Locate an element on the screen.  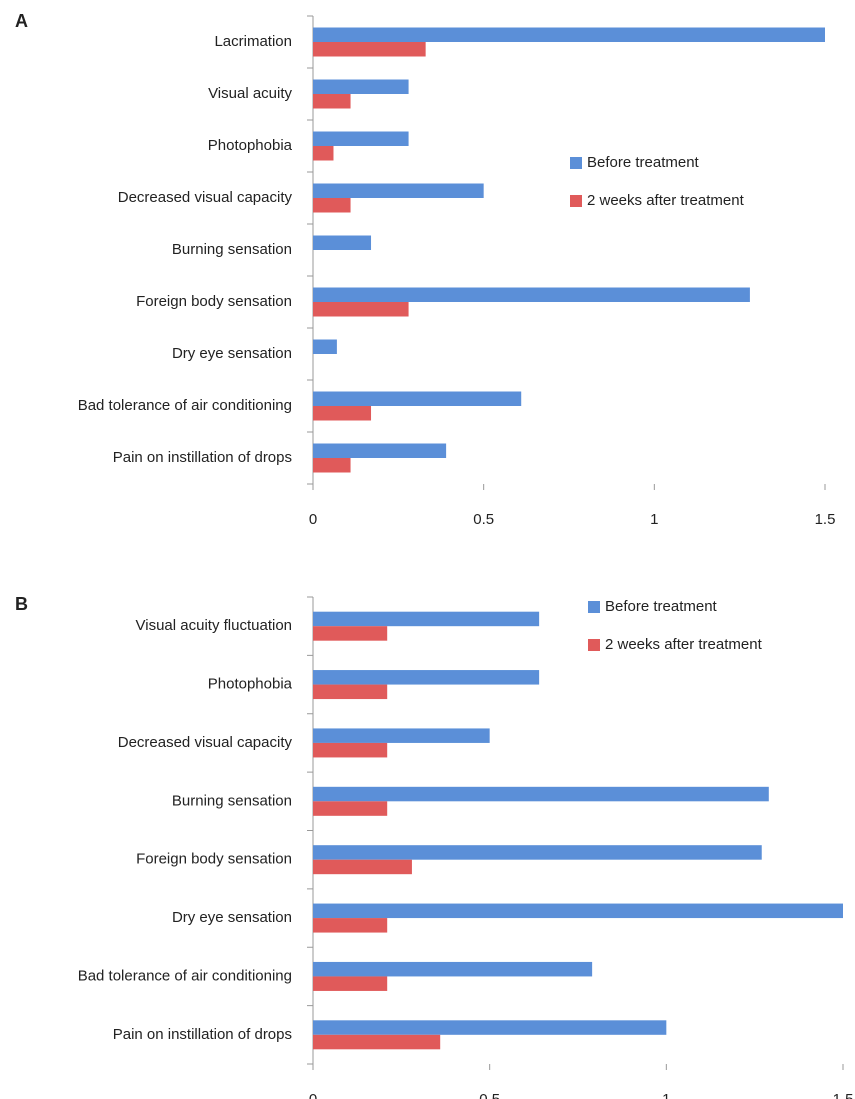
category-label: Lacrimation is located at coordinates (253, 41).